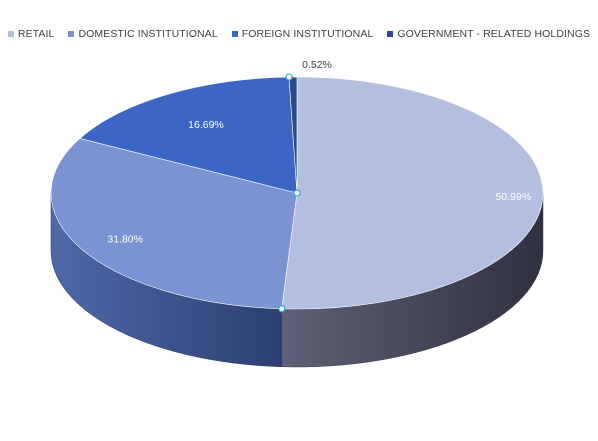  I want to click on data-label: 16.69%, so click(206, 125).